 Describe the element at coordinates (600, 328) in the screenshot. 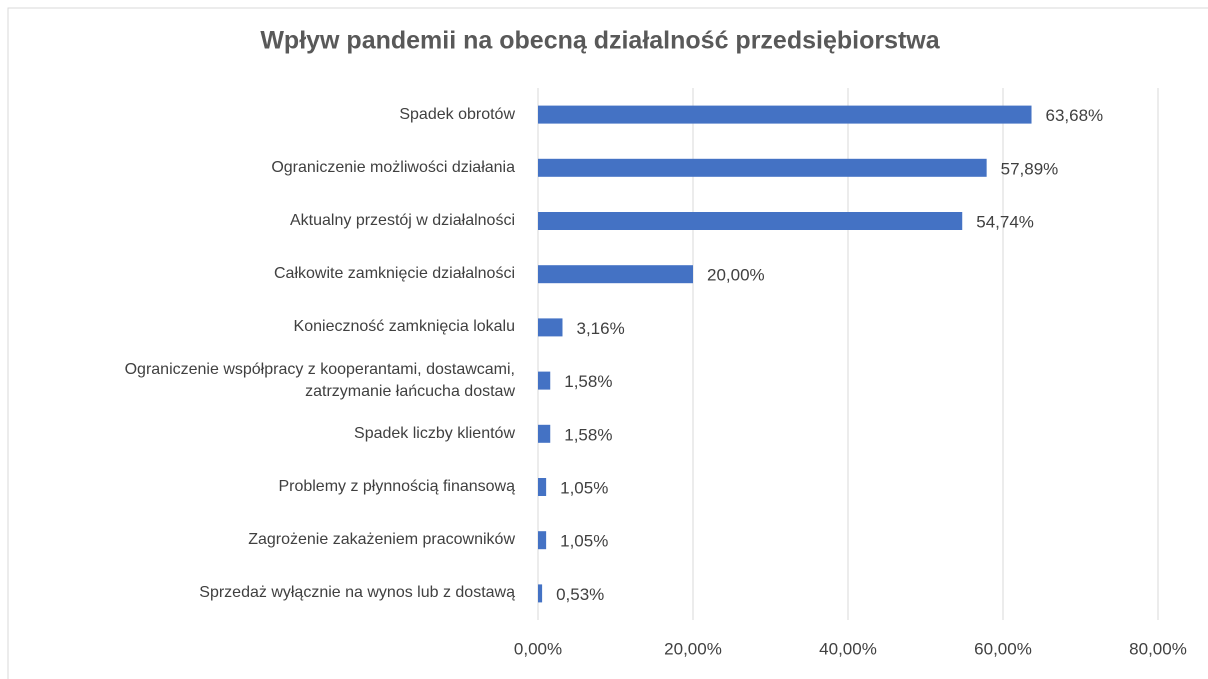

I see `data-label: 3,16%` at that location.